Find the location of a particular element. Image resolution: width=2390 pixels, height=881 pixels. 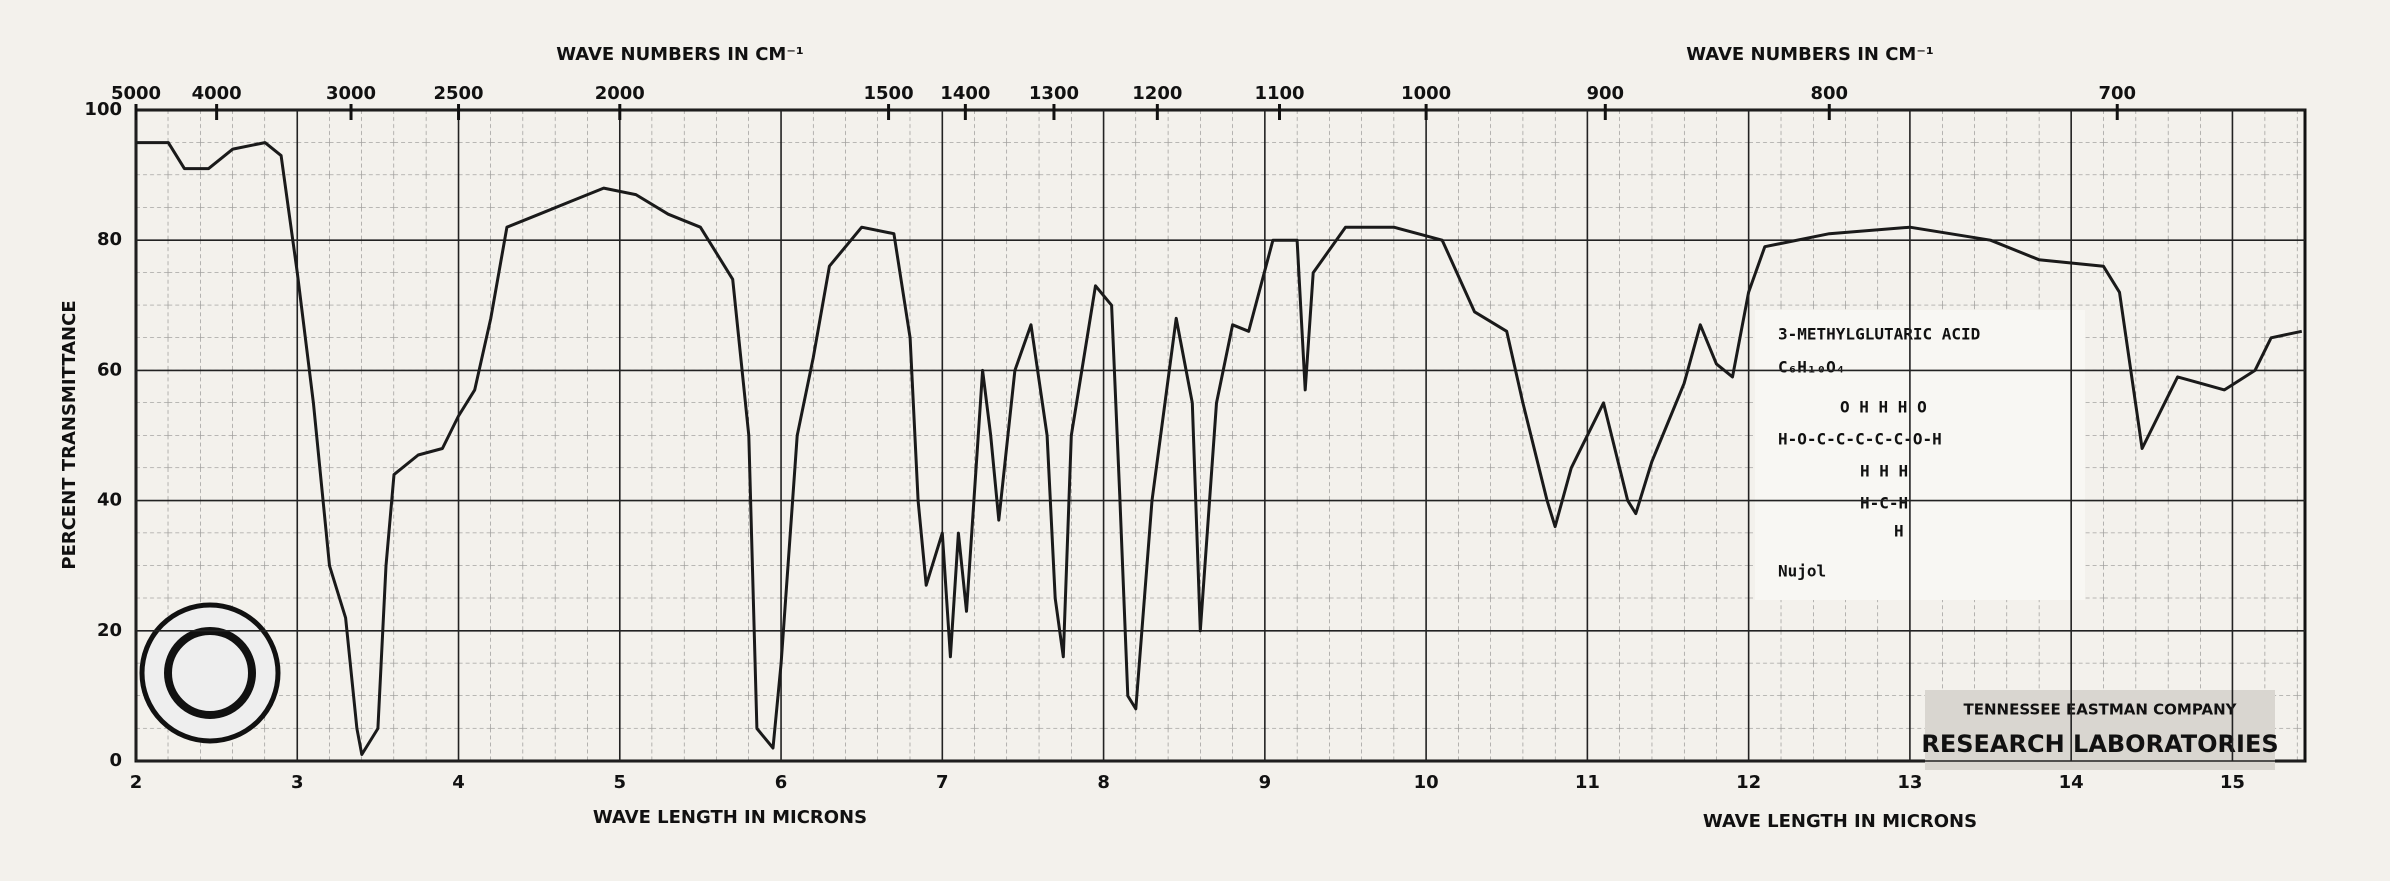

x-tick-label: 12 is located at coordinates (1748, 782).